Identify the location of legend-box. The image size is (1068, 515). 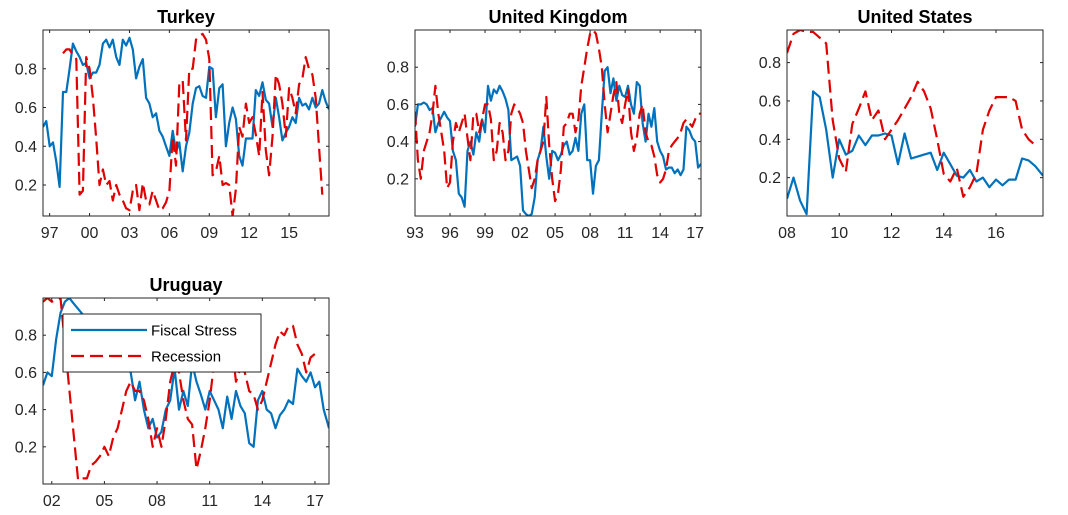
(162, 343).